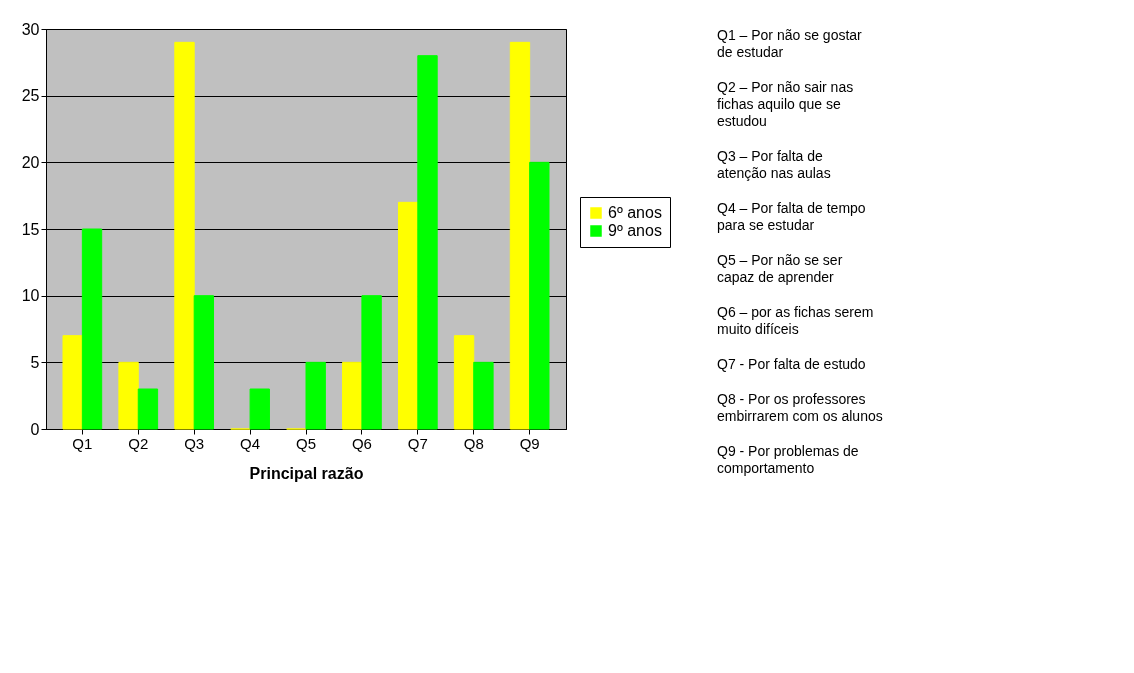 The width and height of the screenshot is (1134, 673). Describe the element at coordinates (791, 216) in the screenshot. I see `text: Q4 – Por falta de tempo para se estudar` at that location.